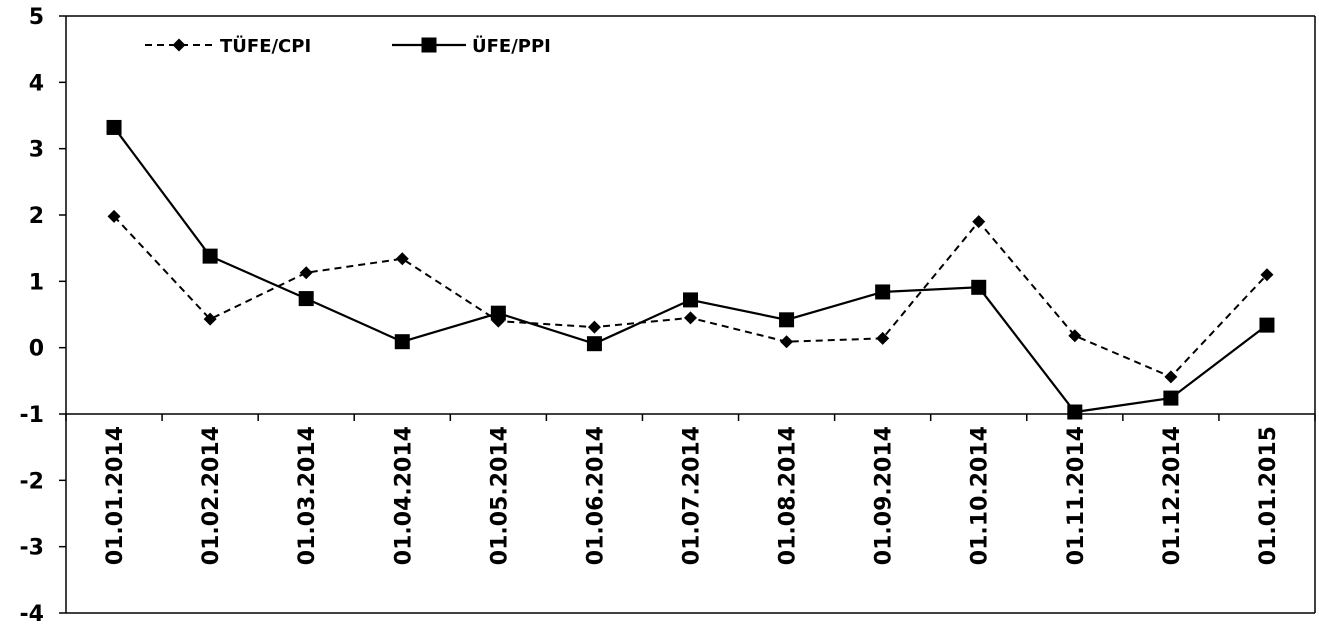 Image resolution: width=1319 pixels, height=624 pixels. I want to click on y-tick-label: -3, so click(32, 548).